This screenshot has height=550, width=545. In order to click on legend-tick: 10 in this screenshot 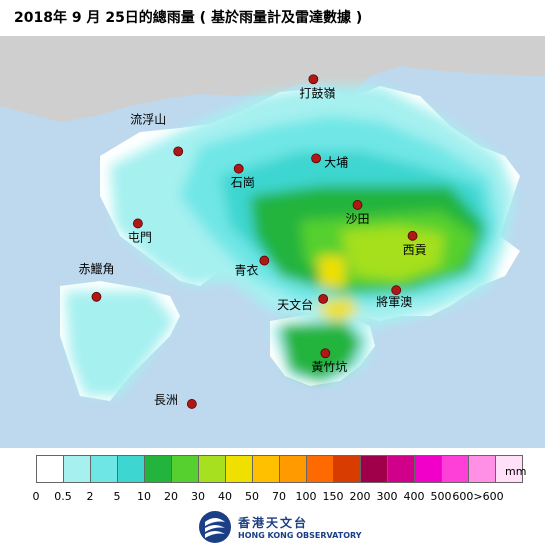, I will do `click(144, 496)`.